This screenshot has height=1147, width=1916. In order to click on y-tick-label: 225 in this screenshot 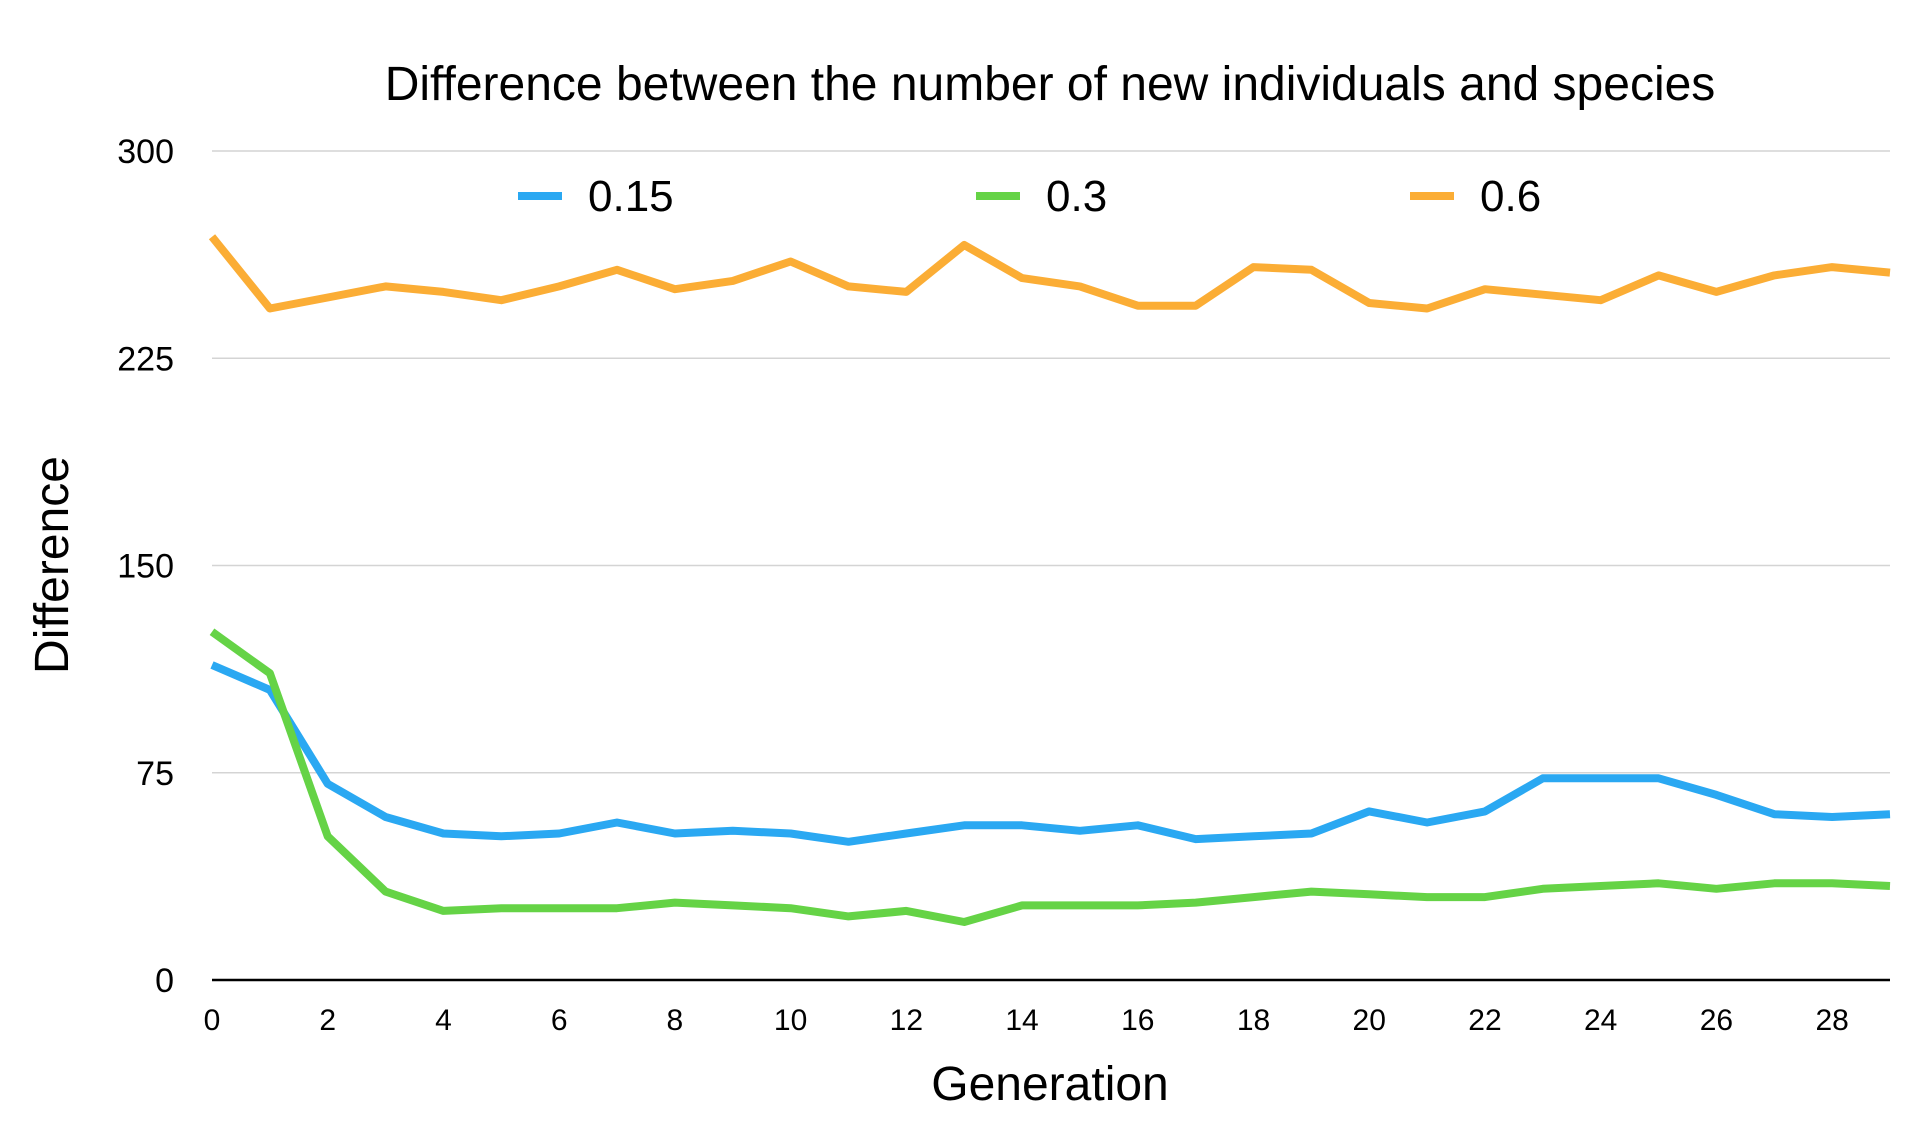, I will do `click(145, 359)`.